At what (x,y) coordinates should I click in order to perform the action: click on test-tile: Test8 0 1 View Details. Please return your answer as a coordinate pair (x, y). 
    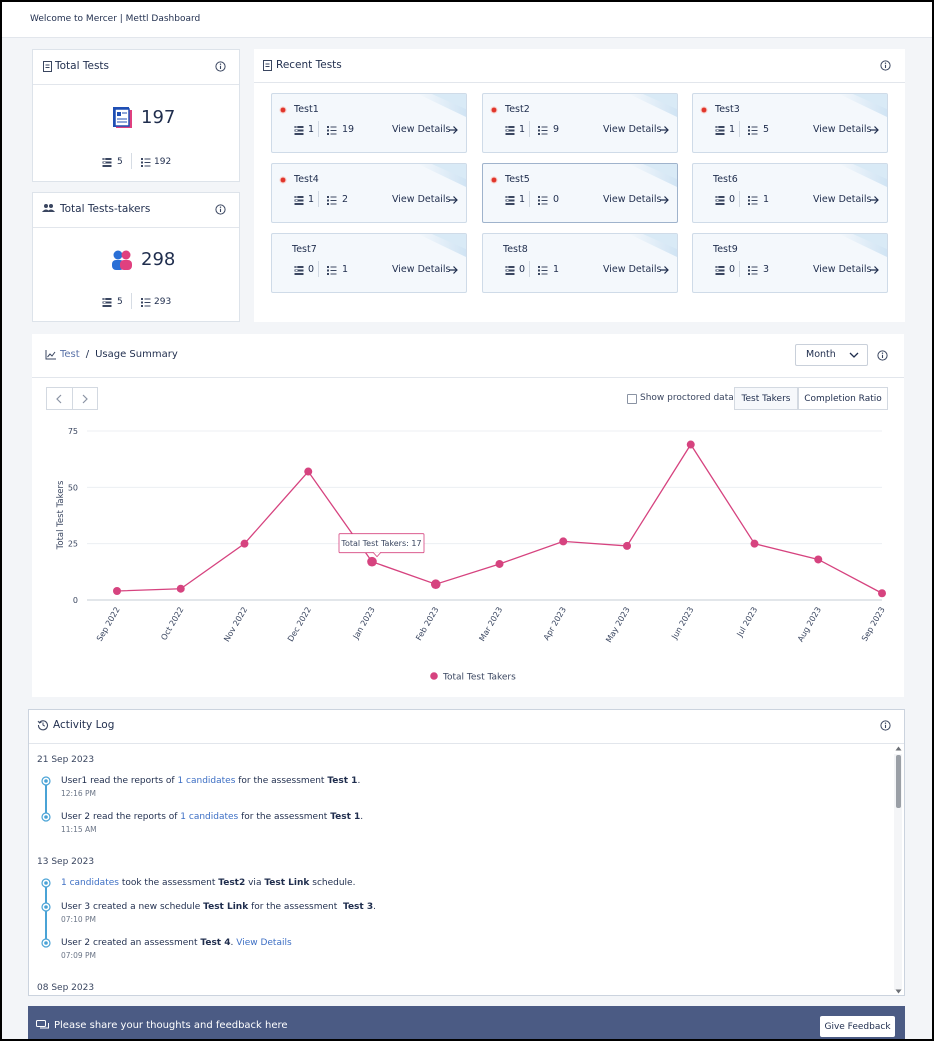
    Looking at the image, I should click on (580, 263).